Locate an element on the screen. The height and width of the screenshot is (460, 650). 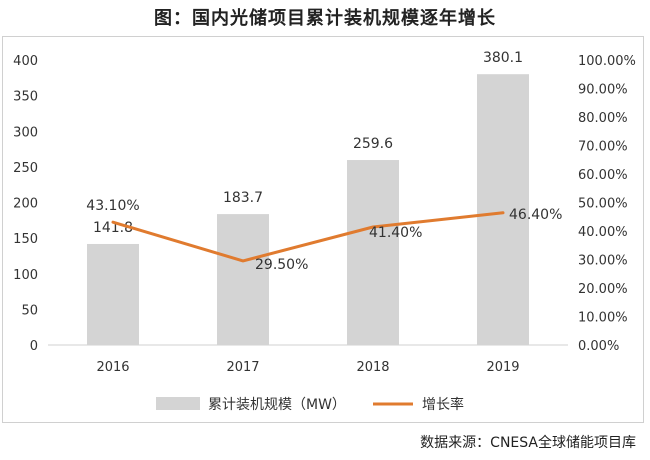
y-left-tick-label: 0 is located at coordinates (34, 346).